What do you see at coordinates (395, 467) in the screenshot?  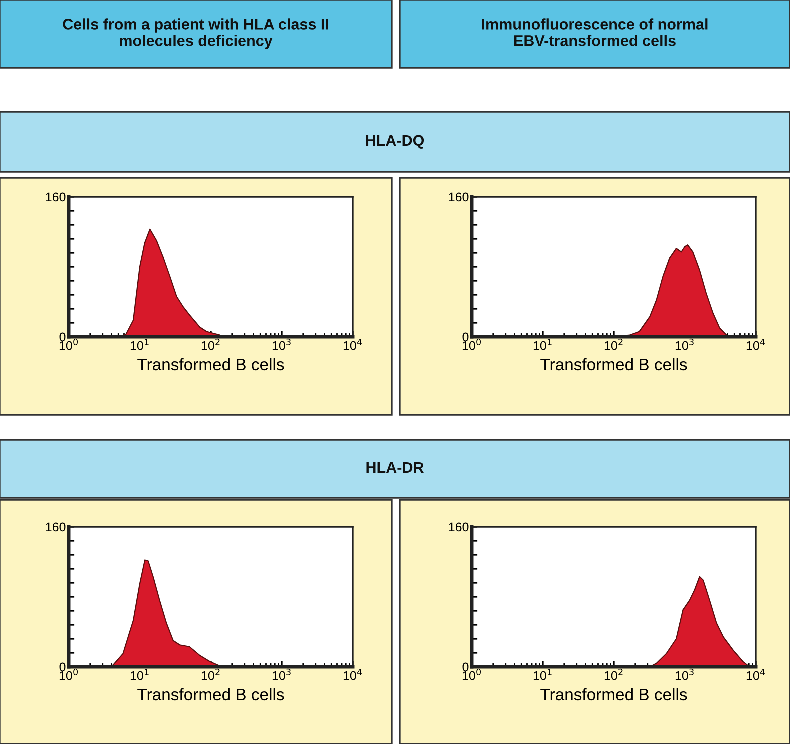 I see `text: HLA-DR` at bounding box center [395, 467].